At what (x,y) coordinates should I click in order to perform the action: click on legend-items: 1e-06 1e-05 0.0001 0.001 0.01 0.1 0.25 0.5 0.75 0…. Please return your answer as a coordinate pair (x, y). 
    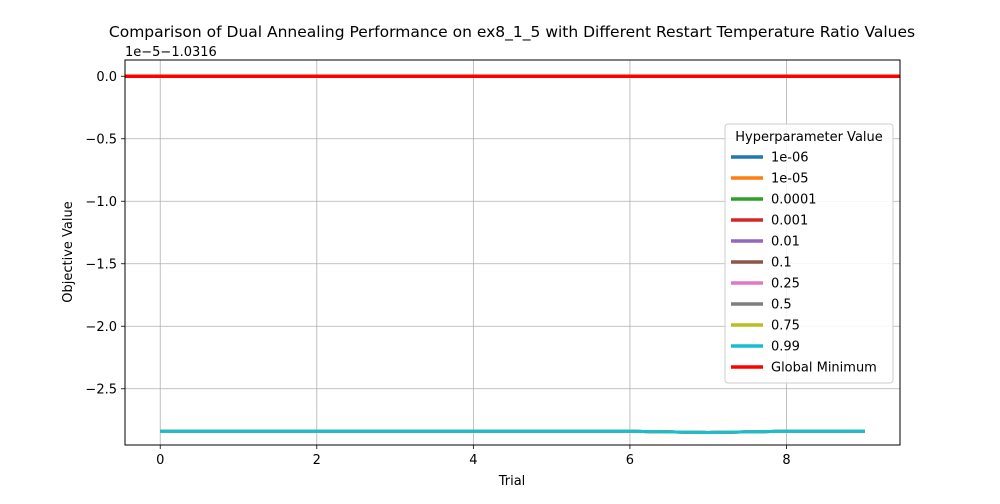
    Looking at the image, I should click on (804, 263).